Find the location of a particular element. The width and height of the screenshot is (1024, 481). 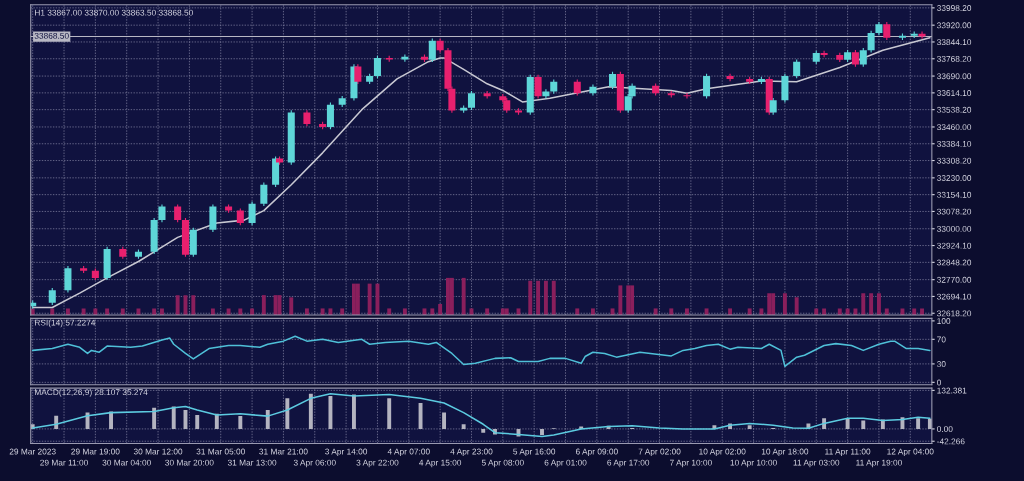

y-tick-label: 33844.10 is located at coordinates (954, 42).